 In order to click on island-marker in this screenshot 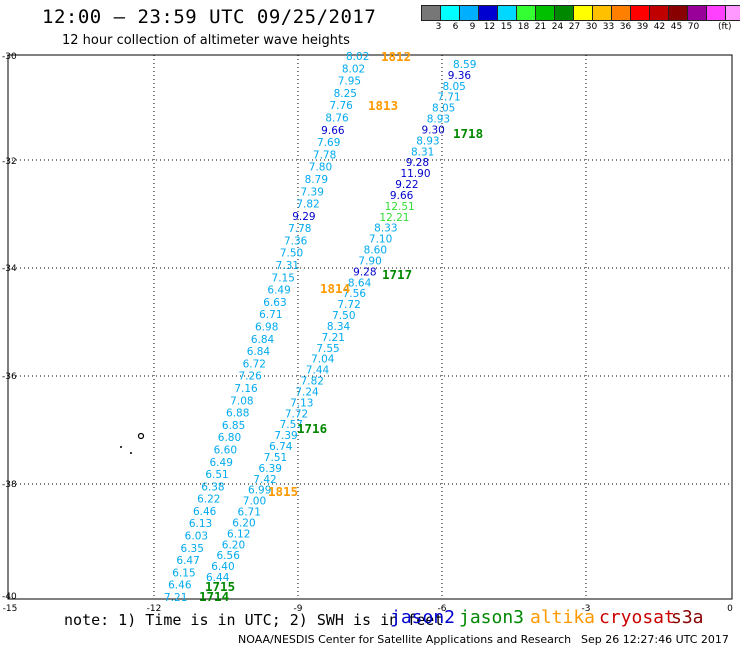, I will do `click(141, 436)`.